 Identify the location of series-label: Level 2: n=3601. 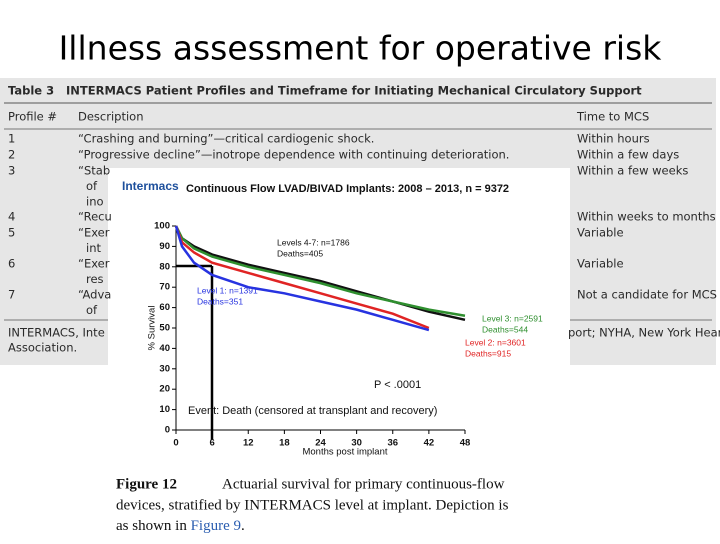
(495, 342).